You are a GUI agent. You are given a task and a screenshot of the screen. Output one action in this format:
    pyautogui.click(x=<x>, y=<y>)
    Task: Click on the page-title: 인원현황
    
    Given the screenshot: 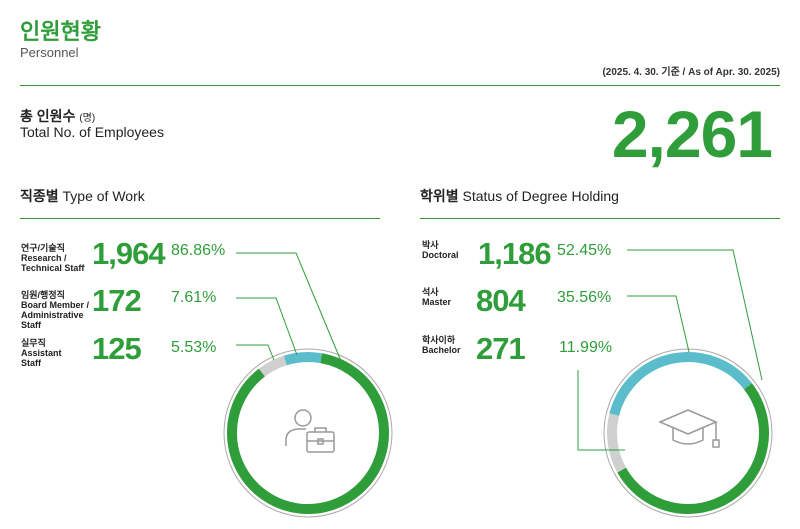 What is the action you would take?
    pyautogui.click(x=60, y=31)
    